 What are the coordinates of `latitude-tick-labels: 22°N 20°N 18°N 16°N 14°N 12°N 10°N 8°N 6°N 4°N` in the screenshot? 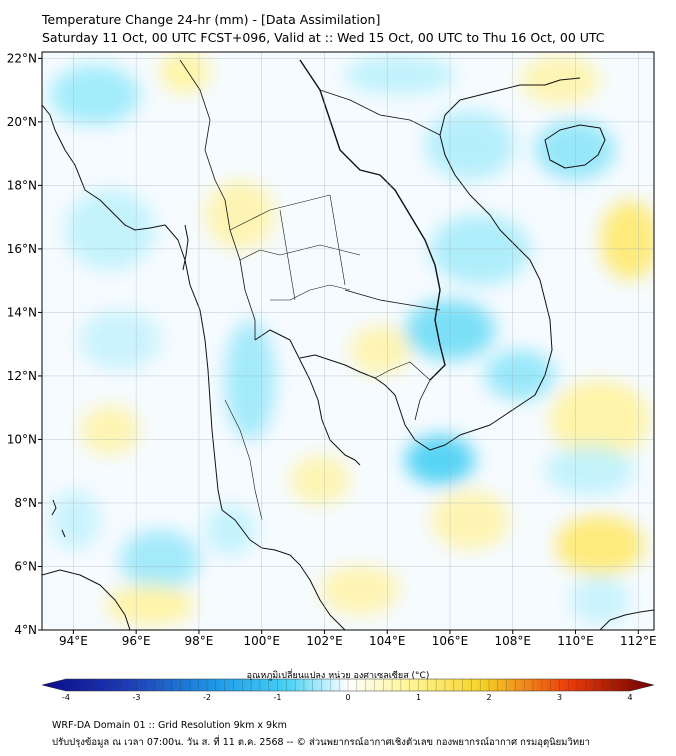 It's located at (24, 344).